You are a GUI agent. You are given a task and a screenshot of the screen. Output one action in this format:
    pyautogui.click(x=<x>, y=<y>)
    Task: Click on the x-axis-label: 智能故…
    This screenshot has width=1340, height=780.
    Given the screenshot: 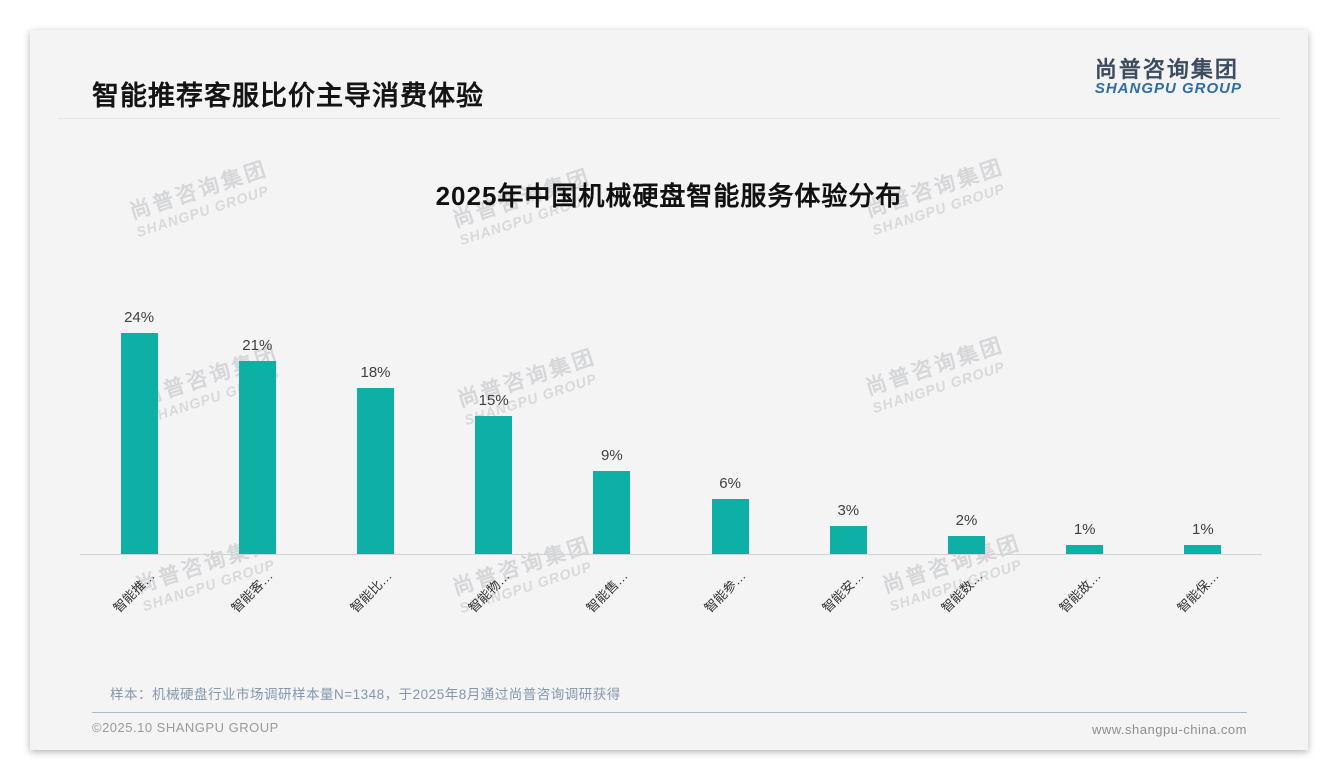 What is the action you would take?
    pyautogui.click(x=1080, y=592)
    